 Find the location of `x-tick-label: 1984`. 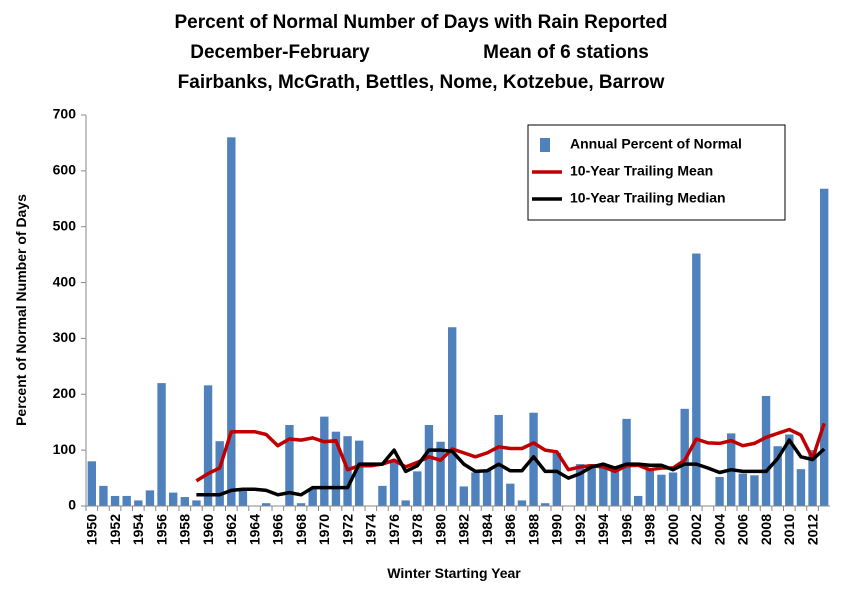

x-tick-label: 1984 is located at coordinates (487, 529).